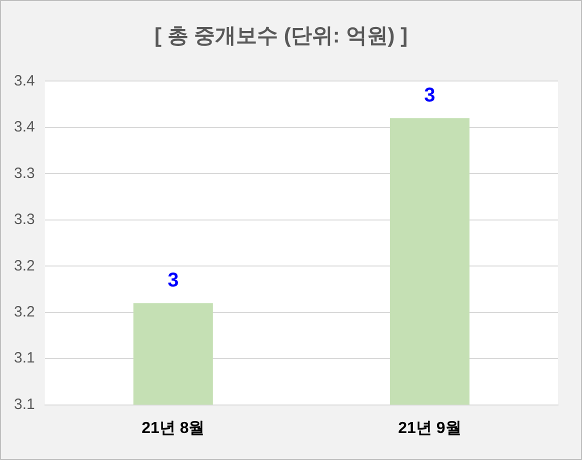  Describe the element at coordinates (173, 428) in the screenshot. I see `x-tick-label: 21년 8월` at that location.